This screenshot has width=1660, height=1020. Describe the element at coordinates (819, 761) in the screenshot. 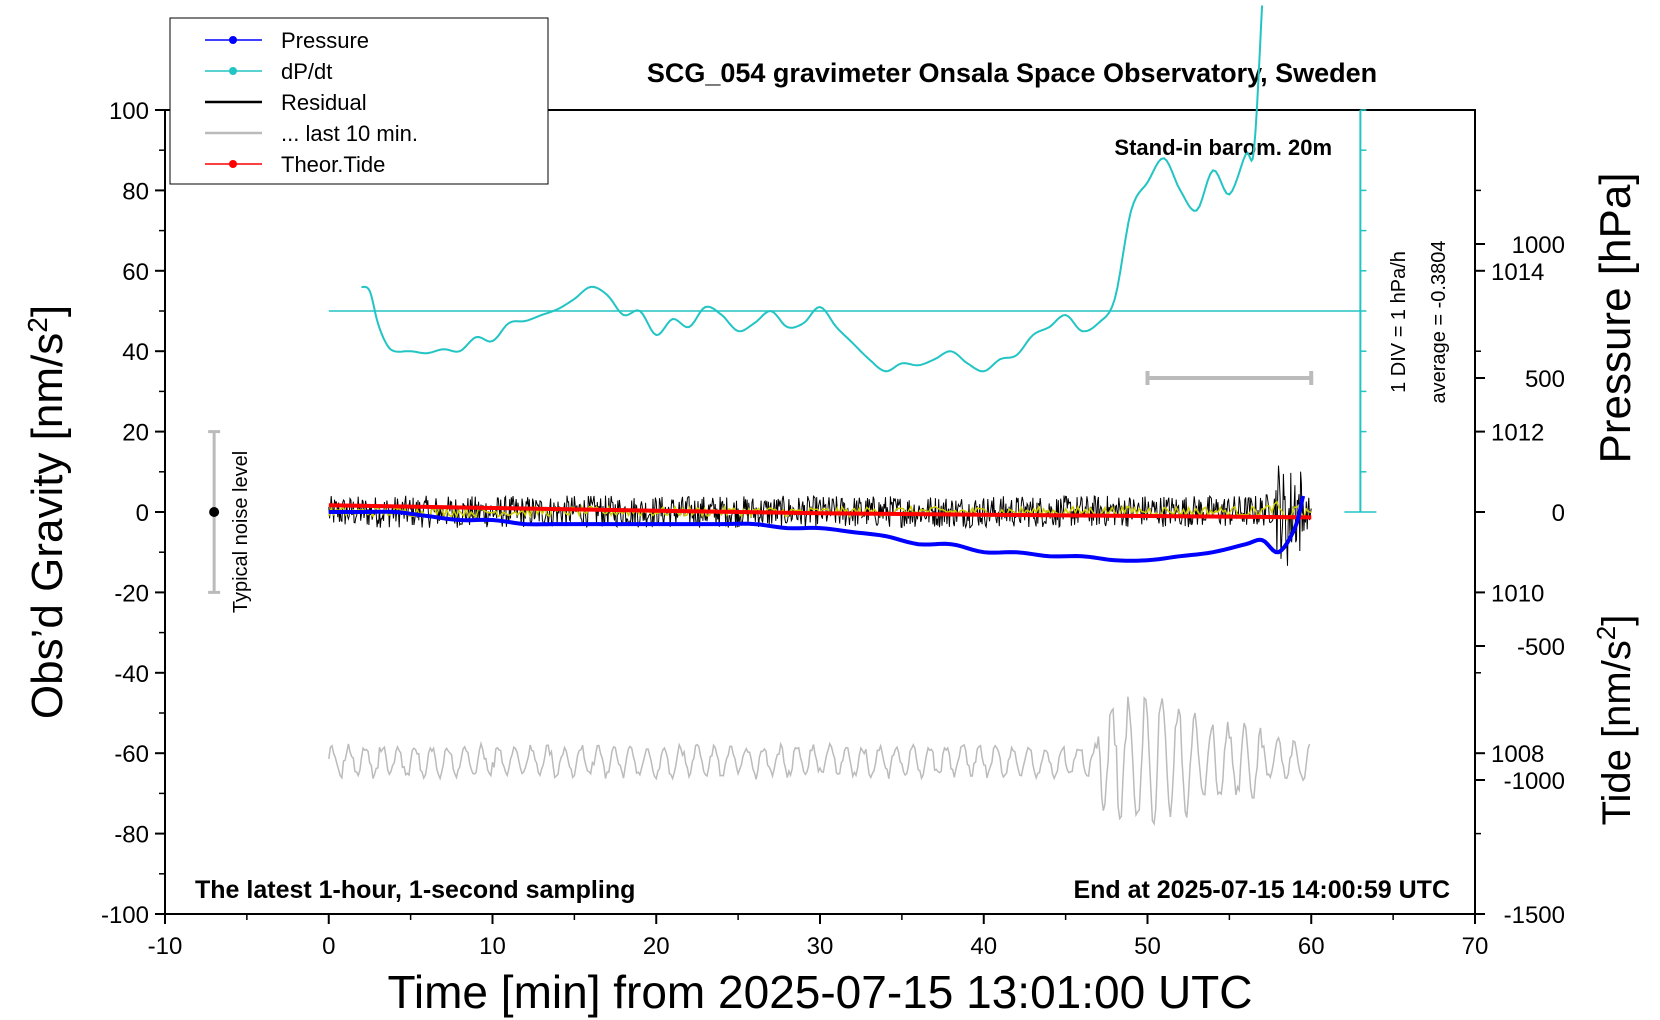

I see `last10-series-line` at that location.